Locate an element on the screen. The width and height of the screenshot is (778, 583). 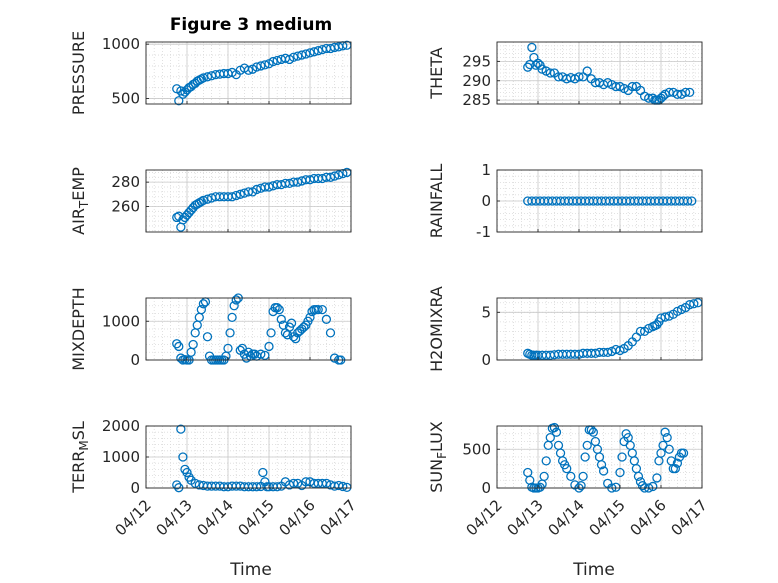
subplot-air-temp: 260 280 AIRTEMP is located at coordinates (210, 201).